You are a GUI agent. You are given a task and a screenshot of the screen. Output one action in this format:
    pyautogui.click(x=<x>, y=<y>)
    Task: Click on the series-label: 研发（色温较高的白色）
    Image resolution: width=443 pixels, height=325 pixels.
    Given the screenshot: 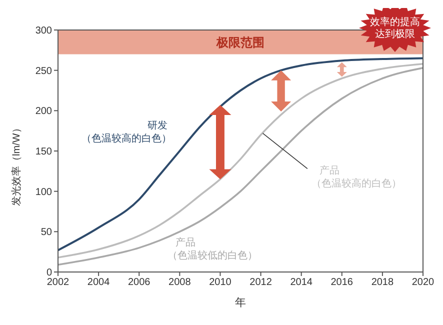 What is the action you would take?
    pyautogui.click(x=127, y=132)
    